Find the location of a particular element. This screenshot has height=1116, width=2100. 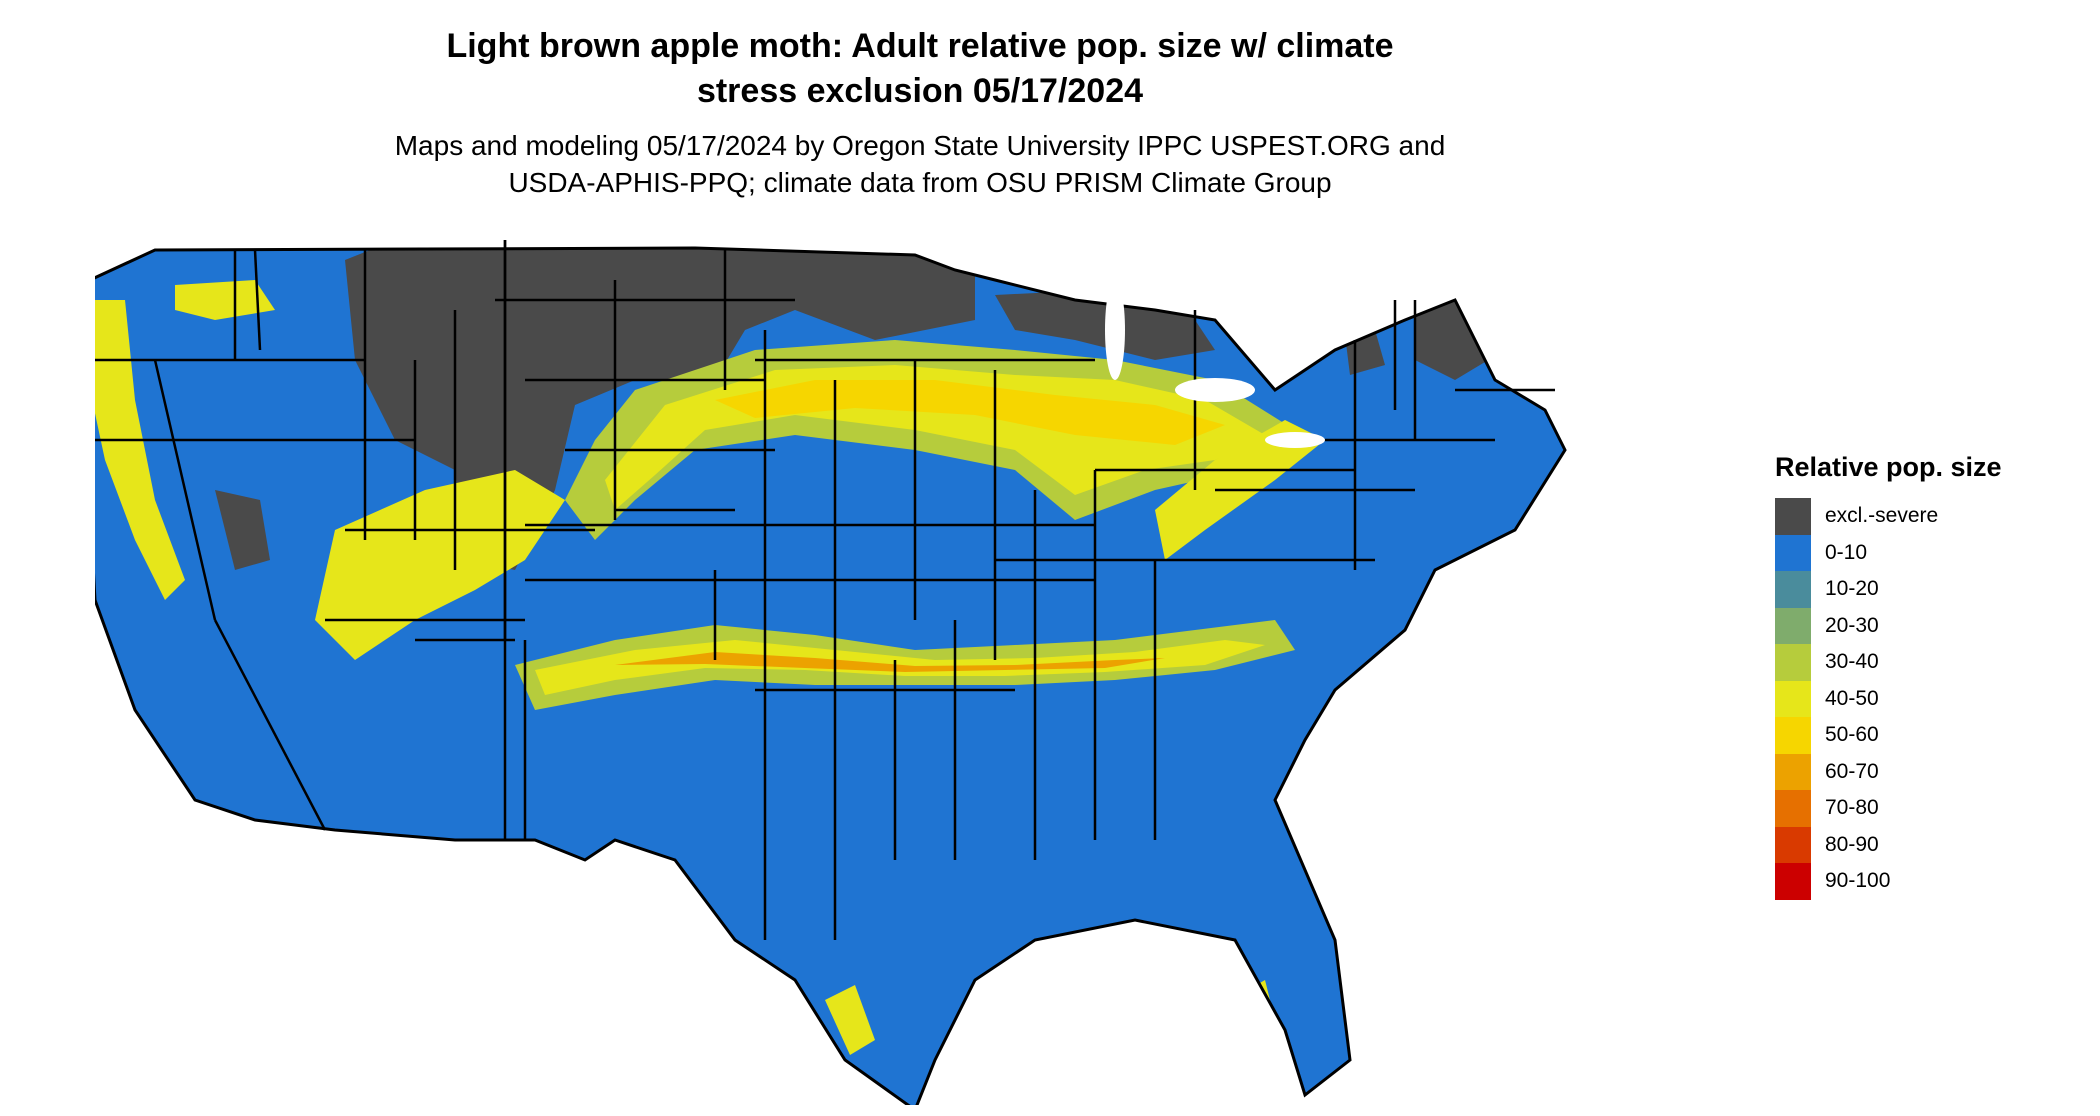

legend-item: 50-60 is located at coordinates (1888, 735).